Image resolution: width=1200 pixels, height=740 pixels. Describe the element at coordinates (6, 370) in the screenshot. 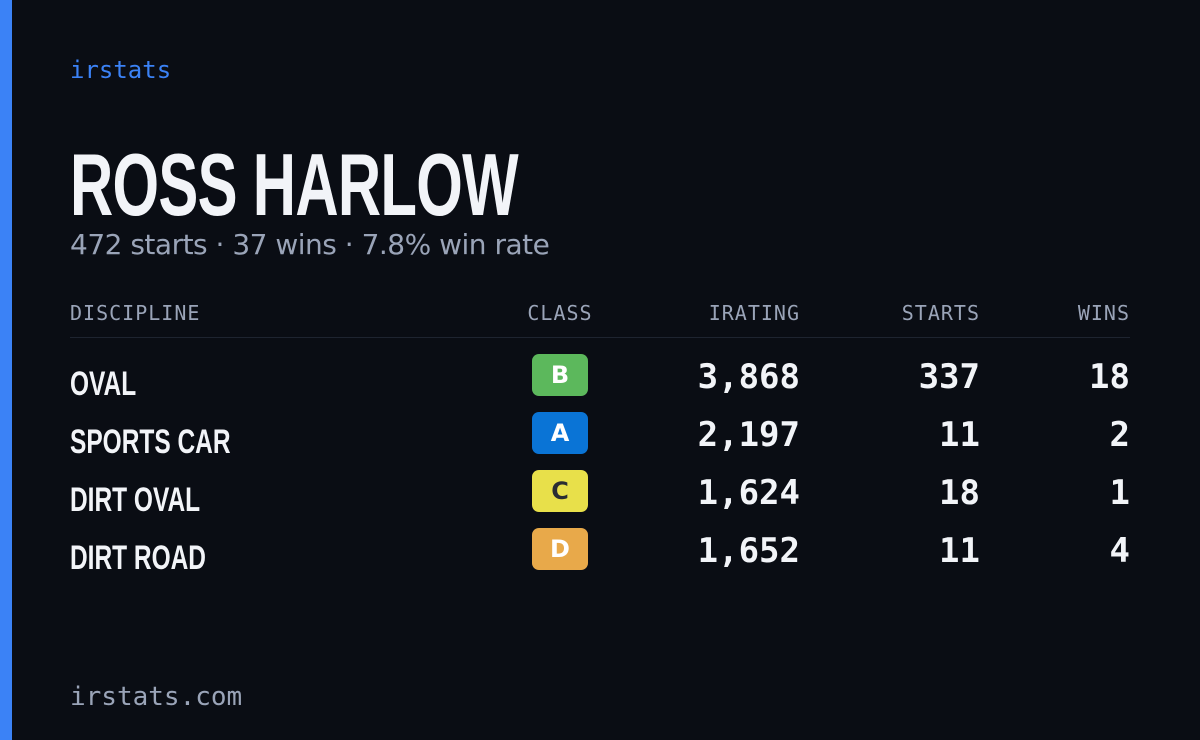

I see `accent-bar` at that location.